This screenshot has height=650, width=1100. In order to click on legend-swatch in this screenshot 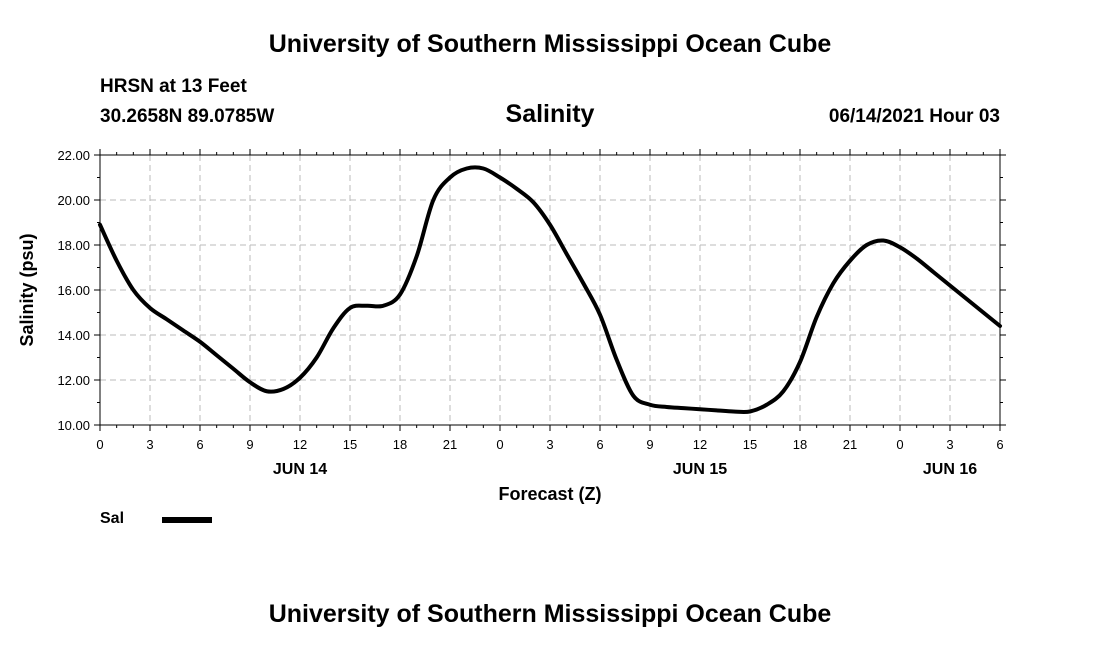, I will do `click(187, 520)`.